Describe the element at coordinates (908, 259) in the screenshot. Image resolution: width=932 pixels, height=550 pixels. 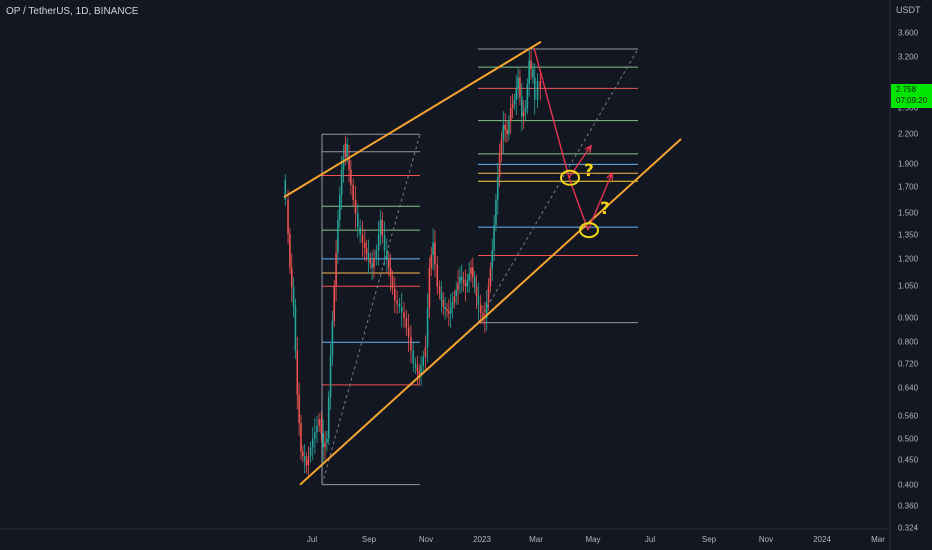
I see `price-tick-label: 1.200` at that location.